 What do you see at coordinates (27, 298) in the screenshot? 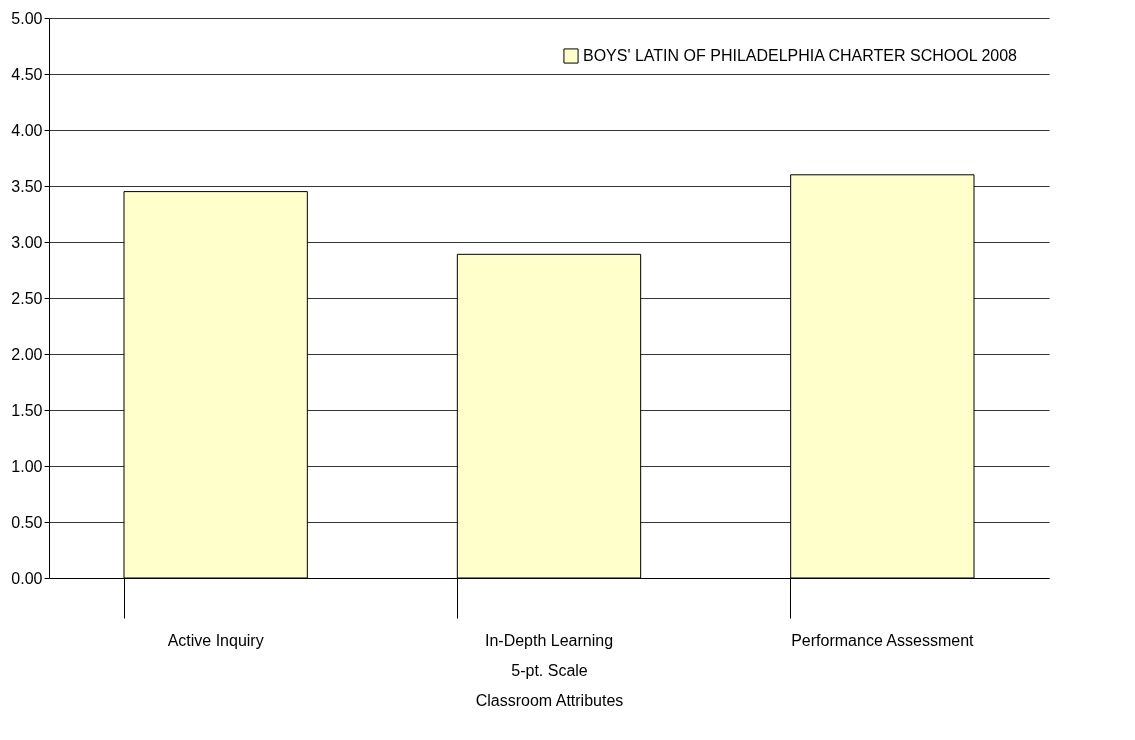
I see `y-tick-label: 2.50` at bounding box center [27, 298].